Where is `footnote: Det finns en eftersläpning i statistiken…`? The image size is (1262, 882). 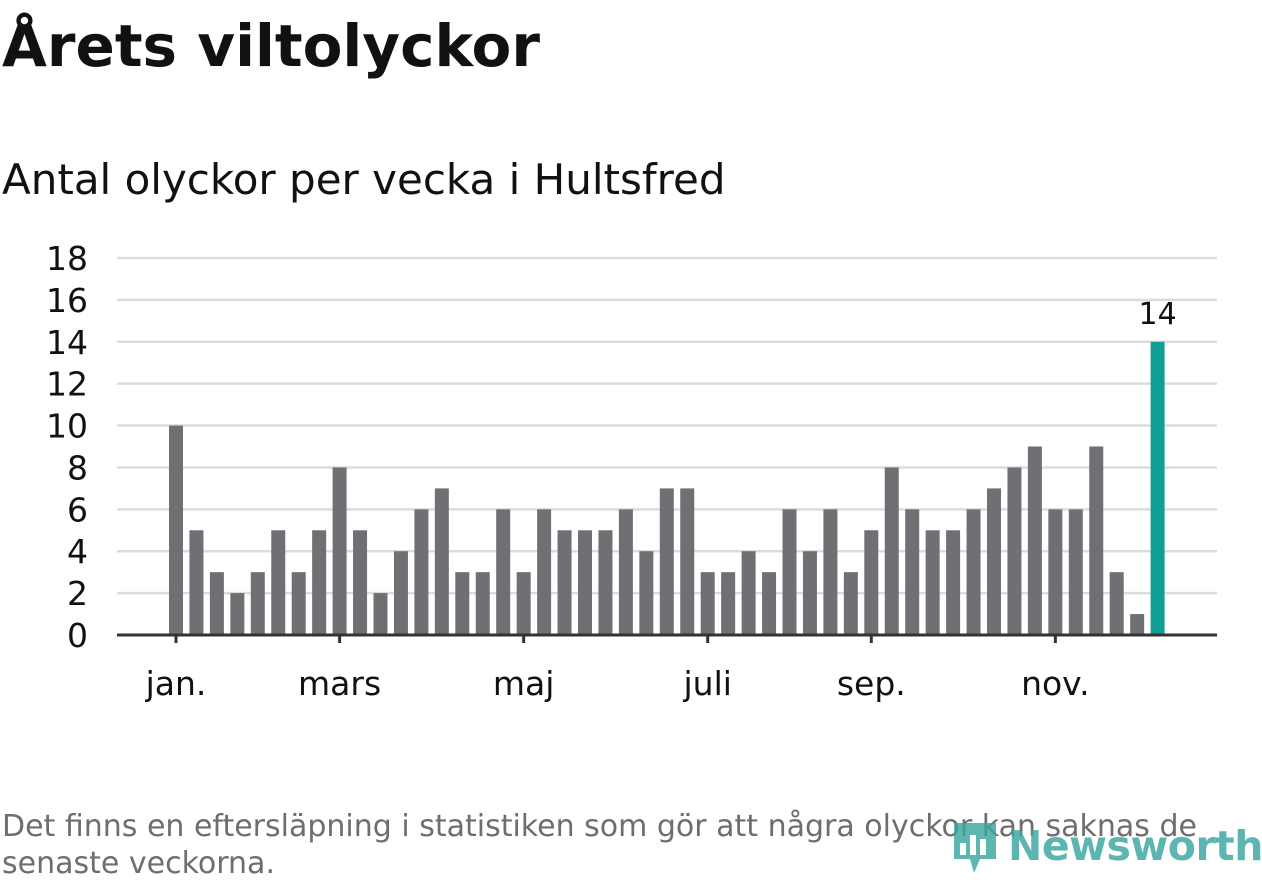 footnote: Det finns en eftersläpning i statistiken… is located at coordinates (599, 845).